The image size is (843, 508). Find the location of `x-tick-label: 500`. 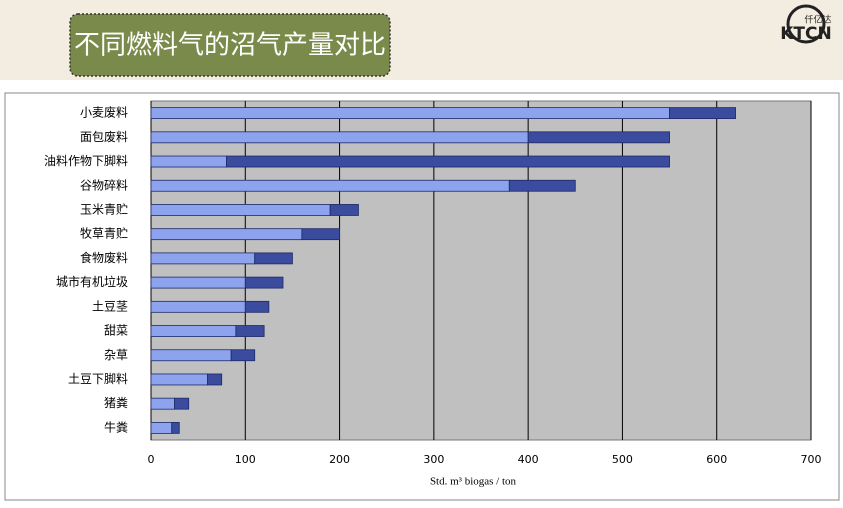

x-tick-label: 500 is located at coordinates (622, 459).